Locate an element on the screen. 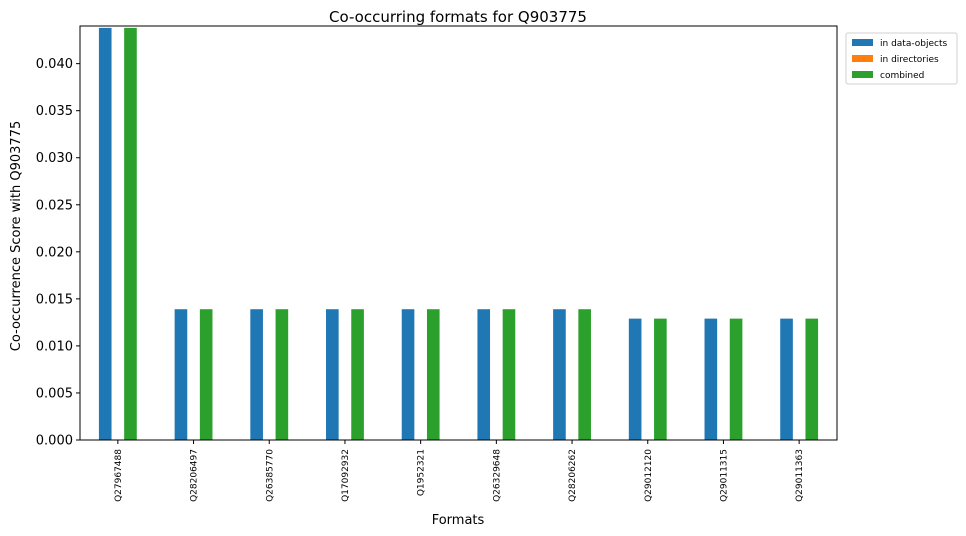 This screenshot has width=966, height=536. x-tick-label: Q29011363 is located at coordinates (800, 475).